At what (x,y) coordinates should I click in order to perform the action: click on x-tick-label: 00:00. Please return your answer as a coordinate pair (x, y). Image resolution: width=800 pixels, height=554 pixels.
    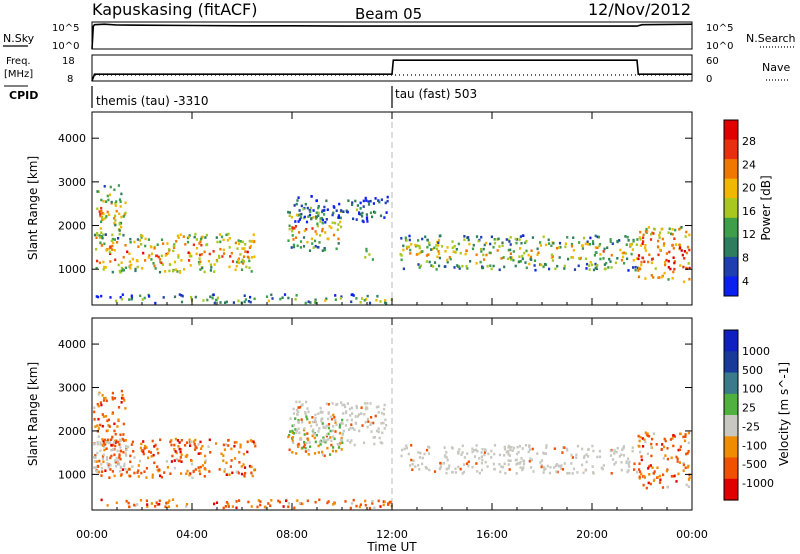
    Looking at the image, I should click on (692, 534).